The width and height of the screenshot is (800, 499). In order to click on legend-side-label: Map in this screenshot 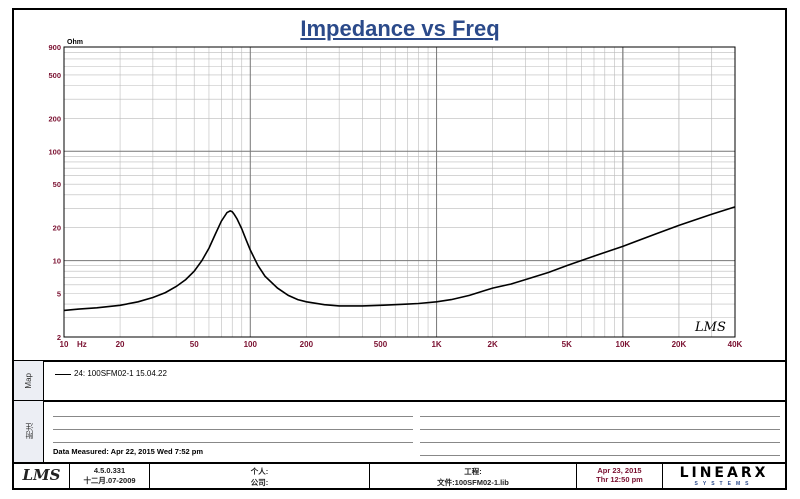, I will do `click(28, 381)`.